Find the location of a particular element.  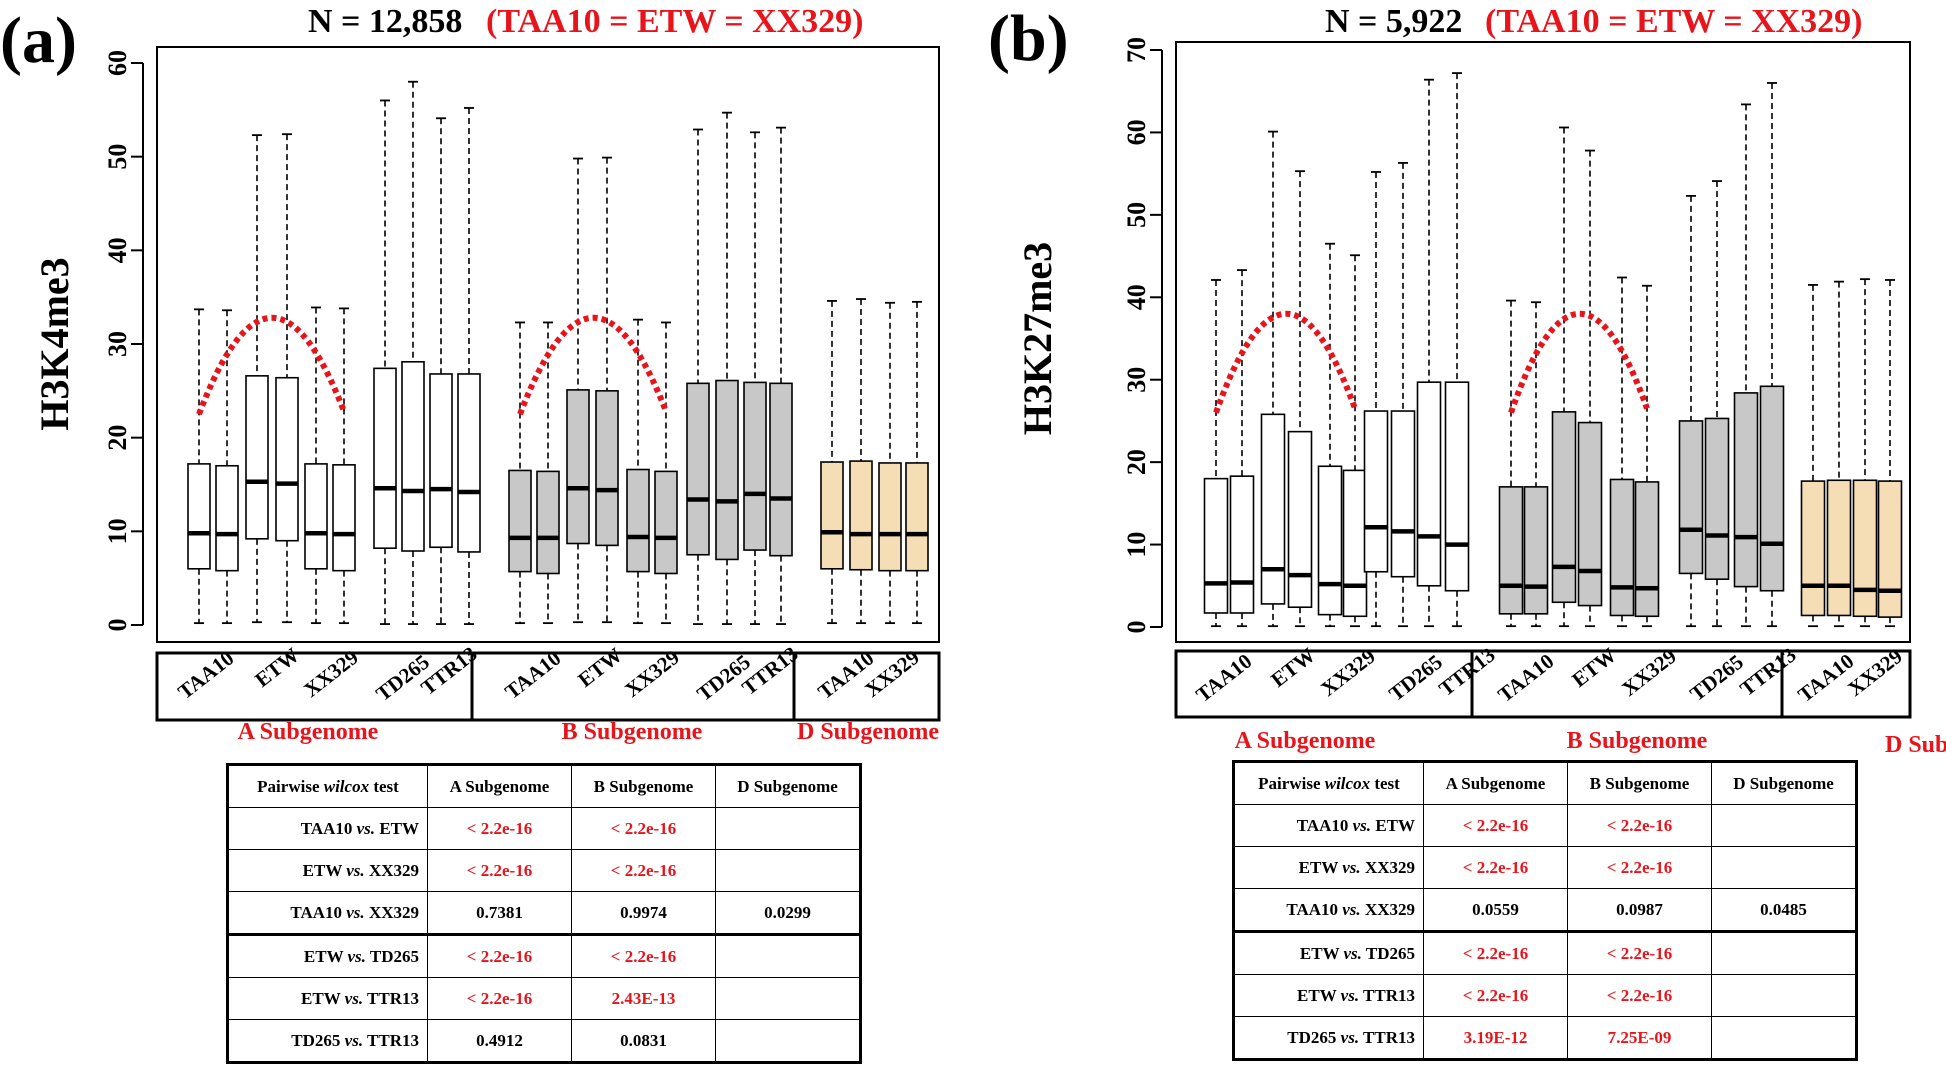

comparison-label: ETW vs. TD265 is located at coordinates (1328, 952).